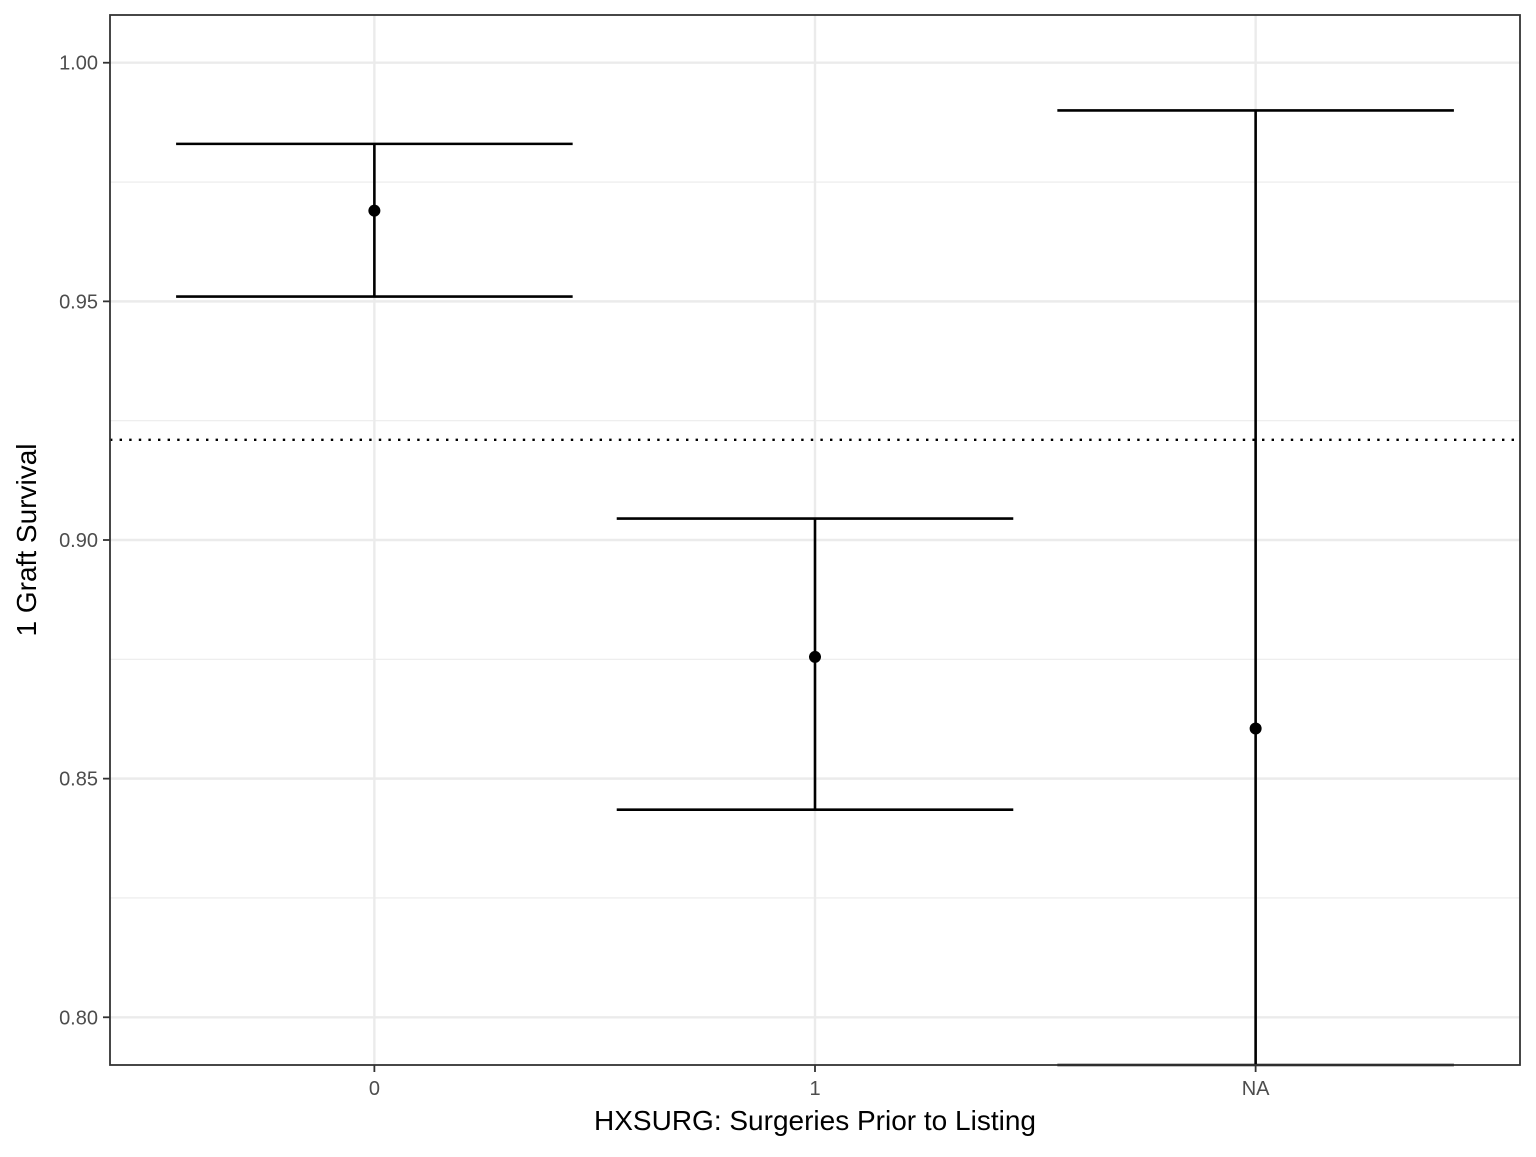 The image size is (1536, 1157). What do you see at coordinates (78, 64) in the screenshot?
I see `y-tick-label: 1.00` at bounding box center [78, 64].